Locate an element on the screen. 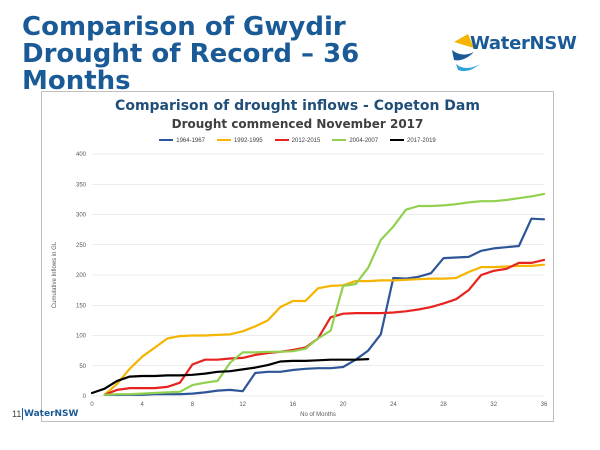 The width and height of the screenshot is (600, 450). y-tick-label: 150 is located at coordinates (81, 306).